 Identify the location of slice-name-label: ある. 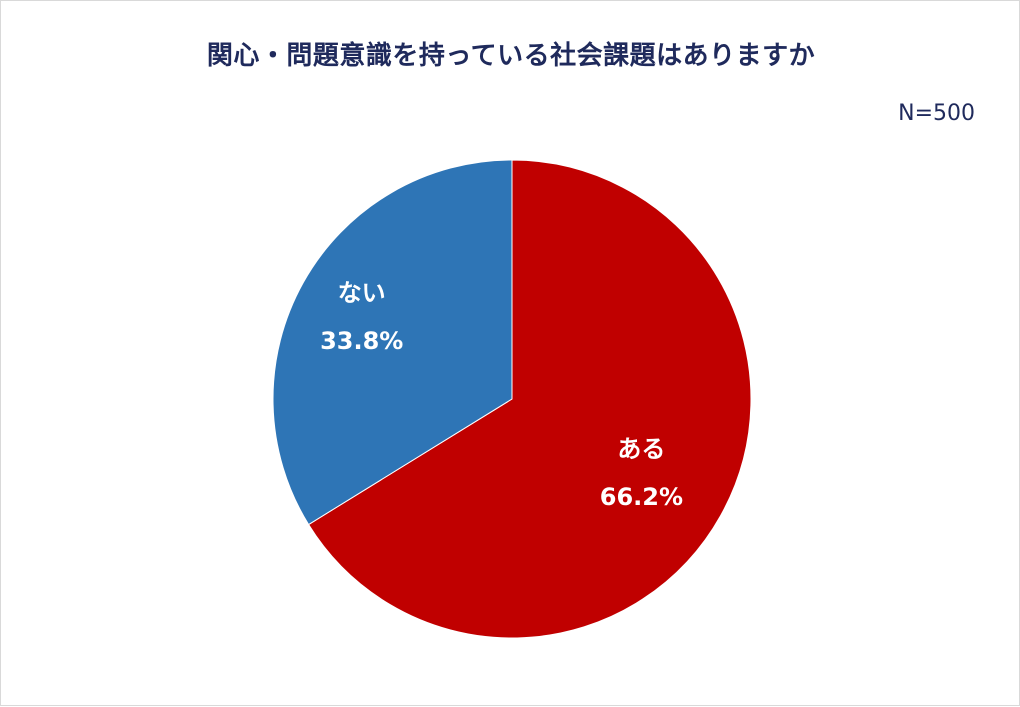
(641, 449).